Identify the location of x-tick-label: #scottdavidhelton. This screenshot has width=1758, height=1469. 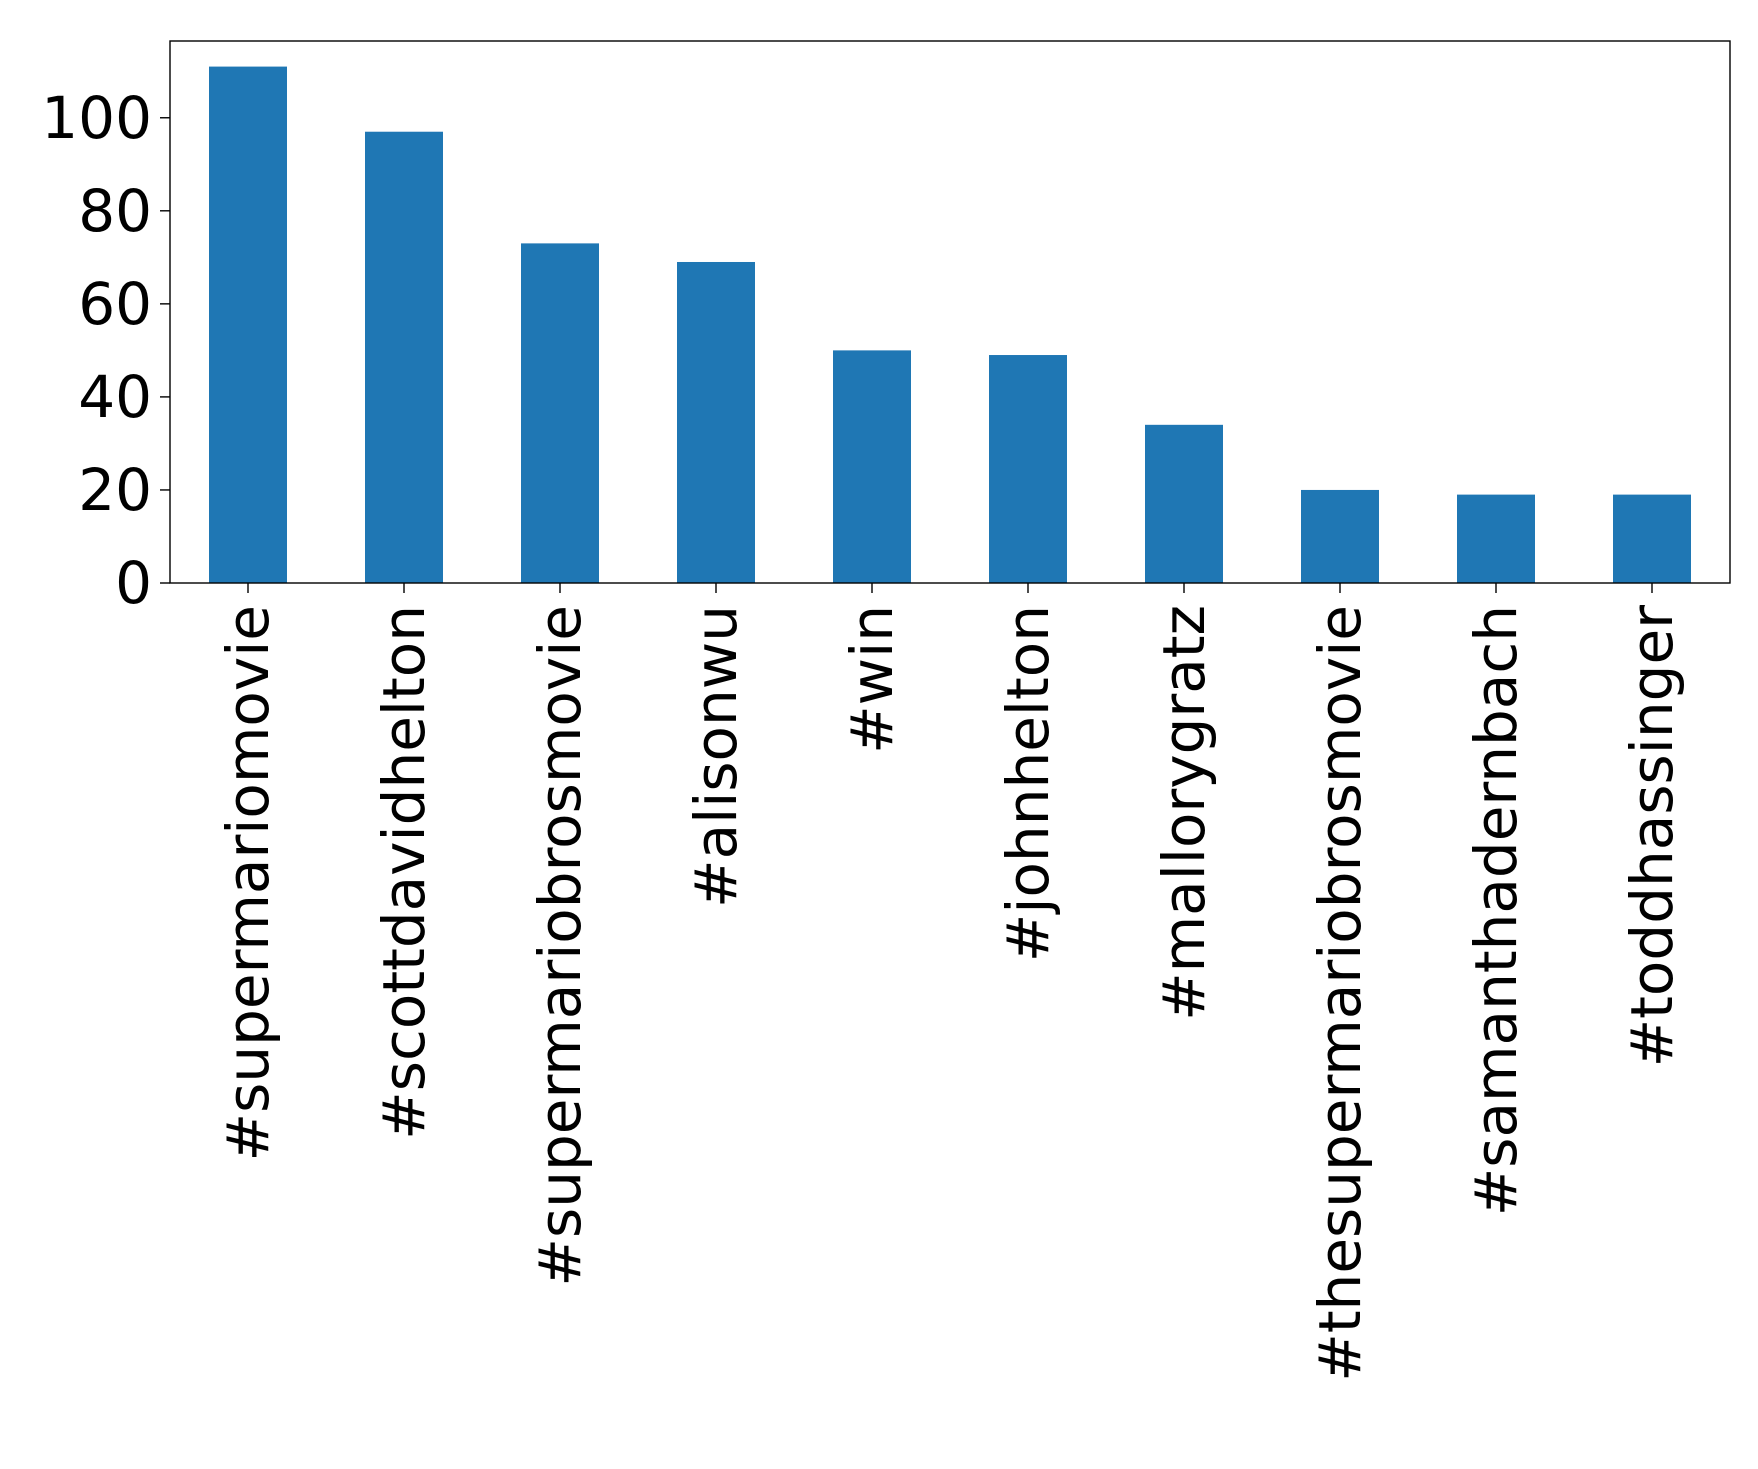
(404, 872).